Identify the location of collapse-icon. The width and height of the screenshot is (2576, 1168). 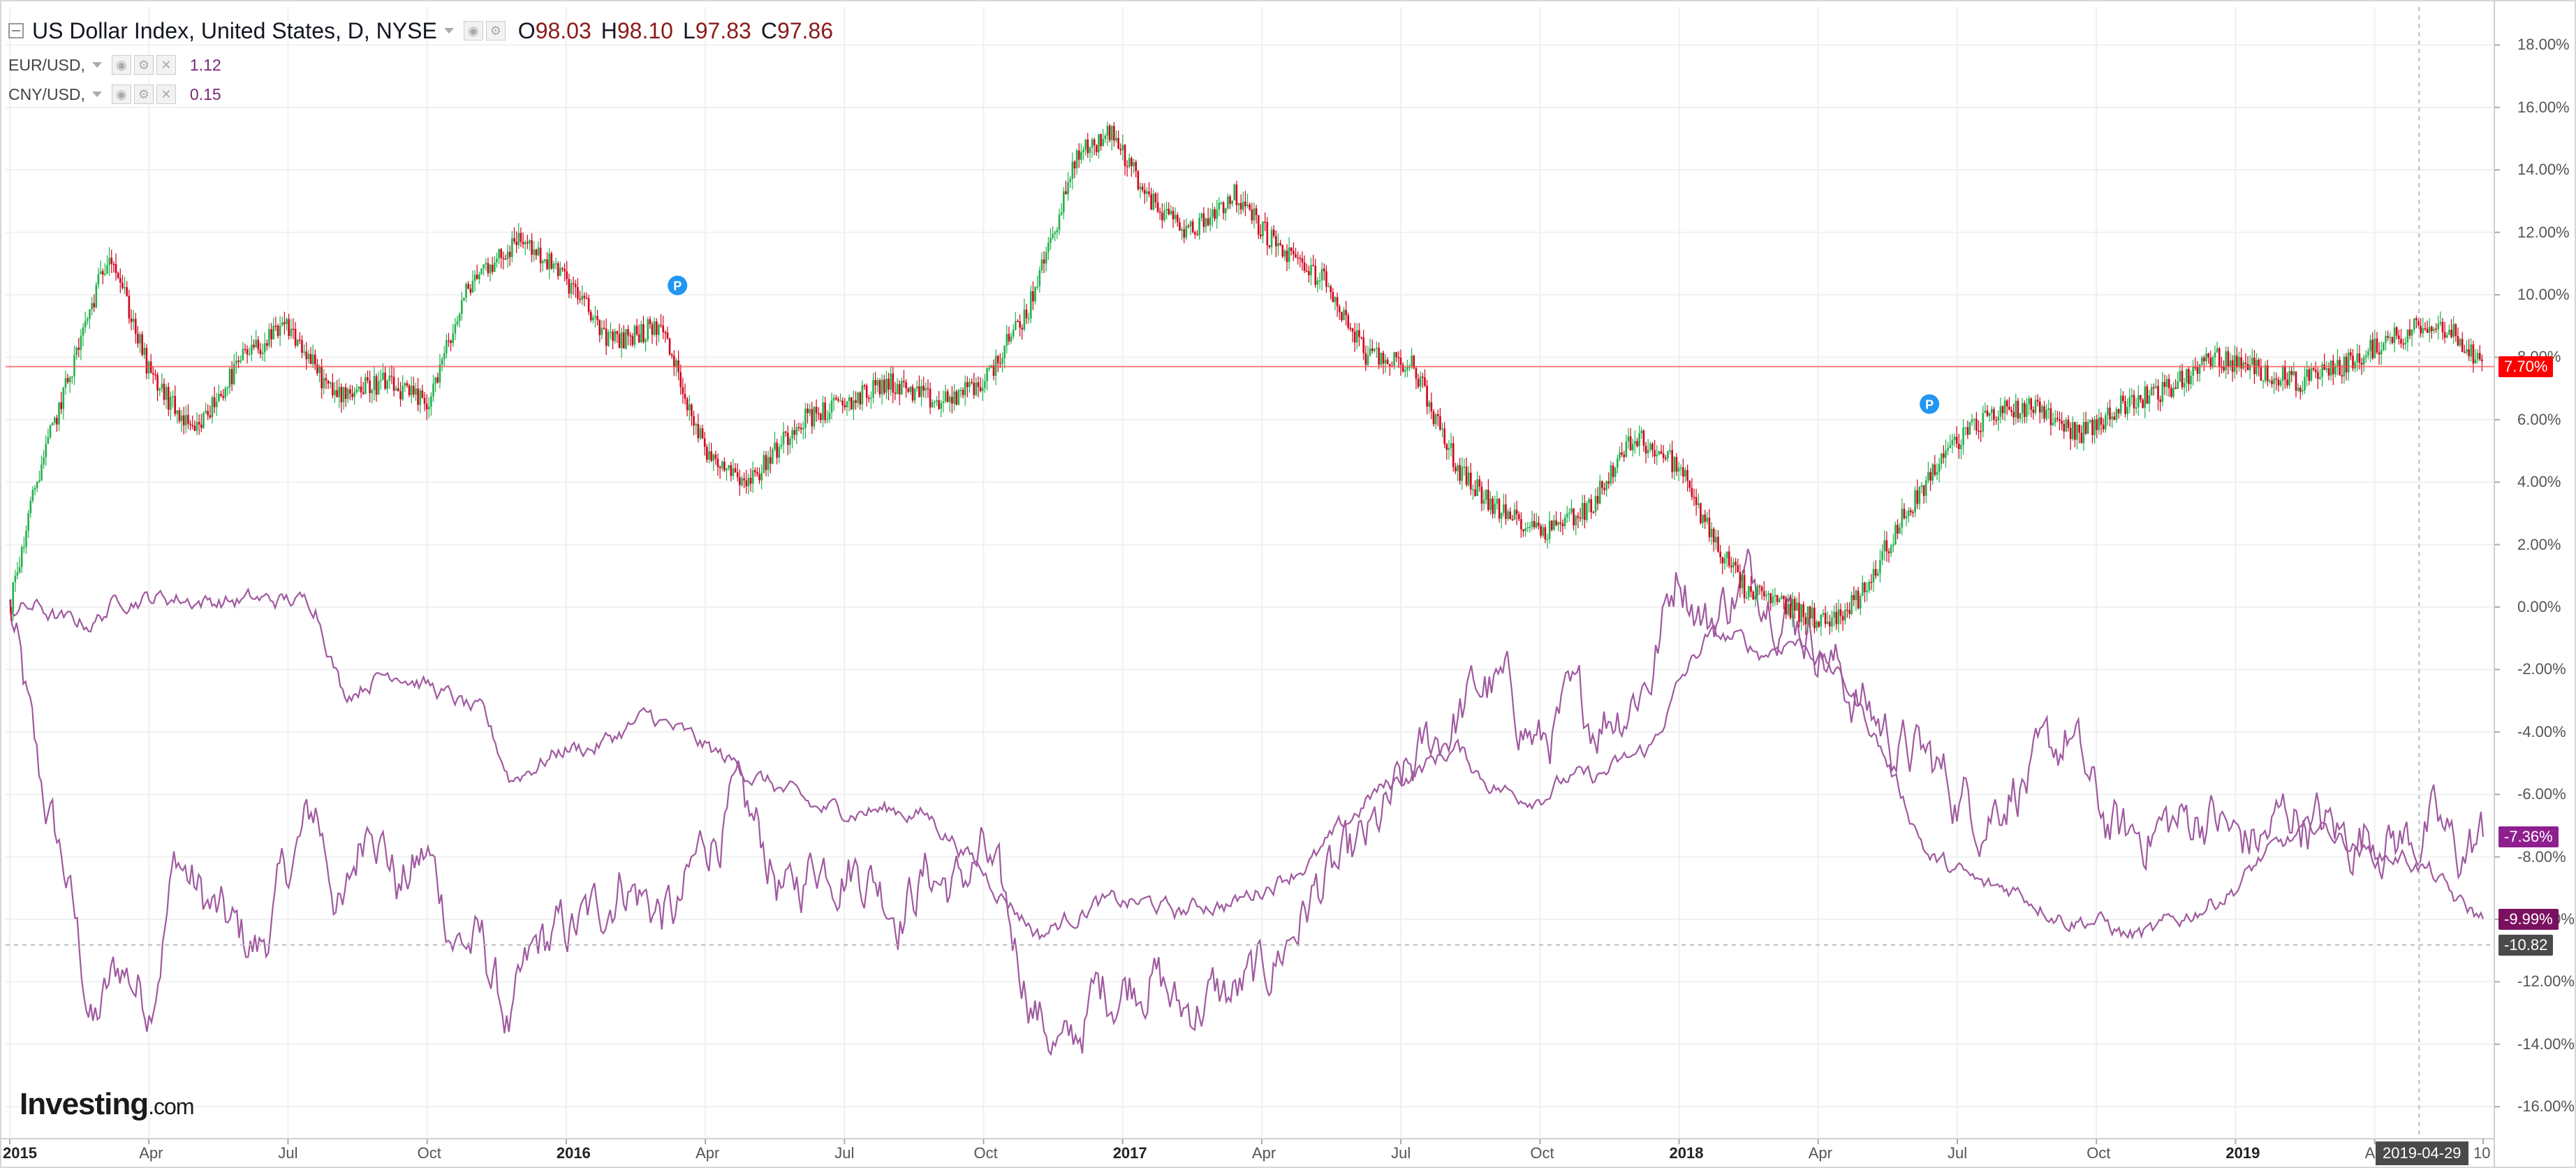
(16, 30).